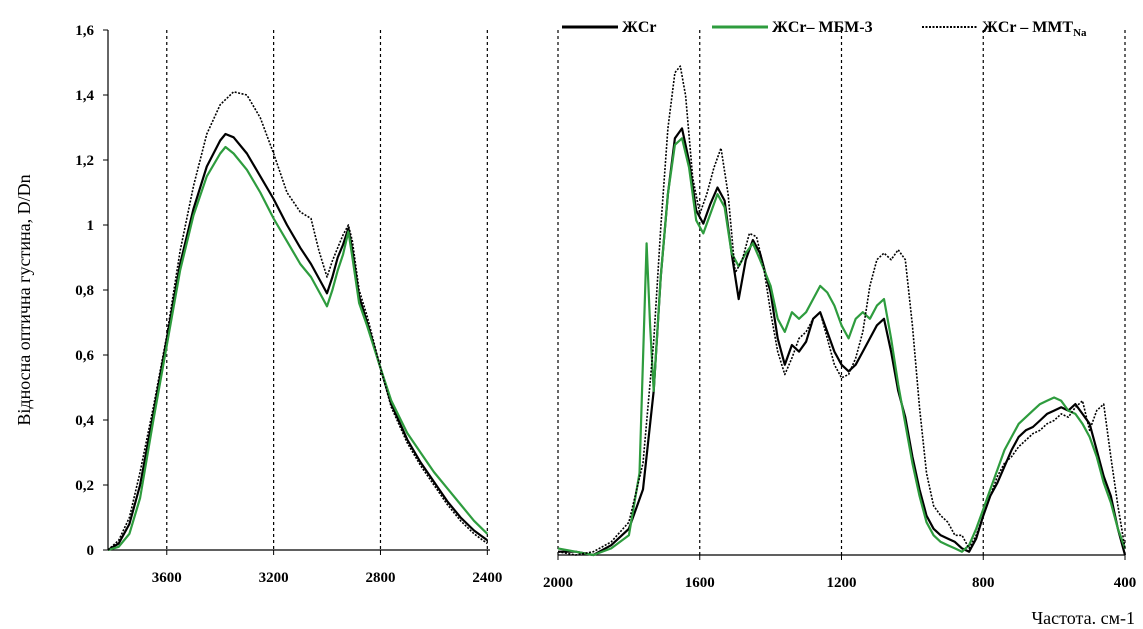 The image size is (1143, 629). I want to click on right-x-tick-label: 800, so click(983, 583).